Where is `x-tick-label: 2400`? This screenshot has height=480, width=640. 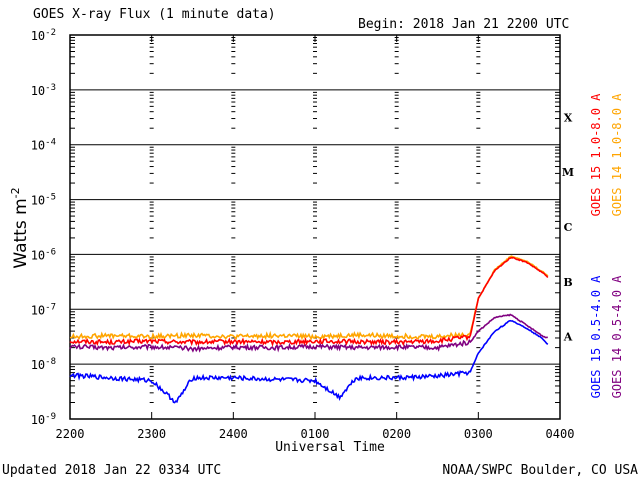 x-tick-label: 2400 is located at coordinates (233, 434).